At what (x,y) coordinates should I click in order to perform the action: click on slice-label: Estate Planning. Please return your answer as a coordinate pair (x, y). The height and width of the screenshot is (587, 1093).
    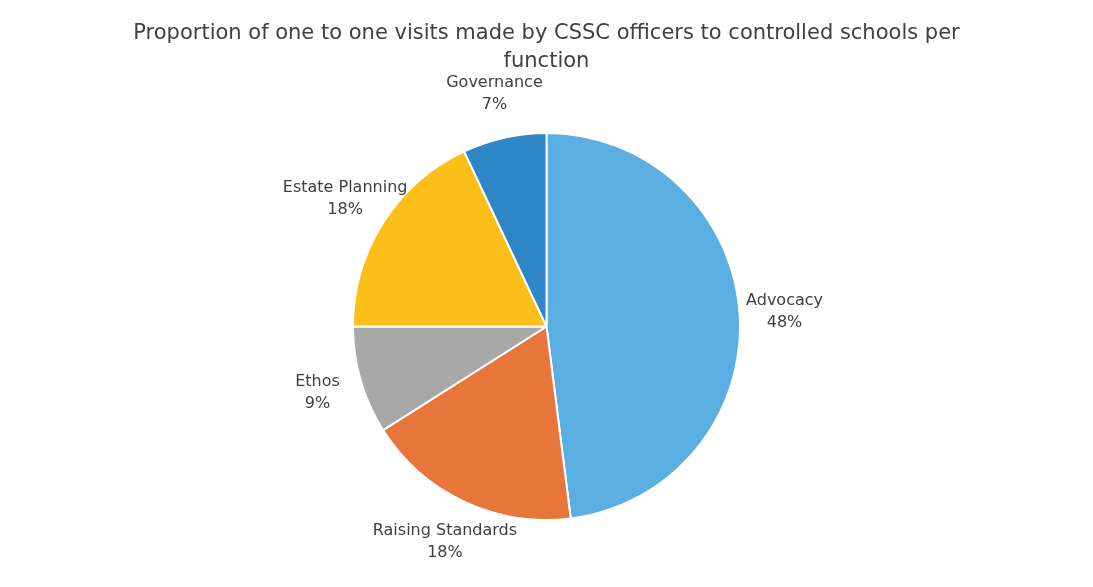
    Looking at the image, I should click on (345, 186).